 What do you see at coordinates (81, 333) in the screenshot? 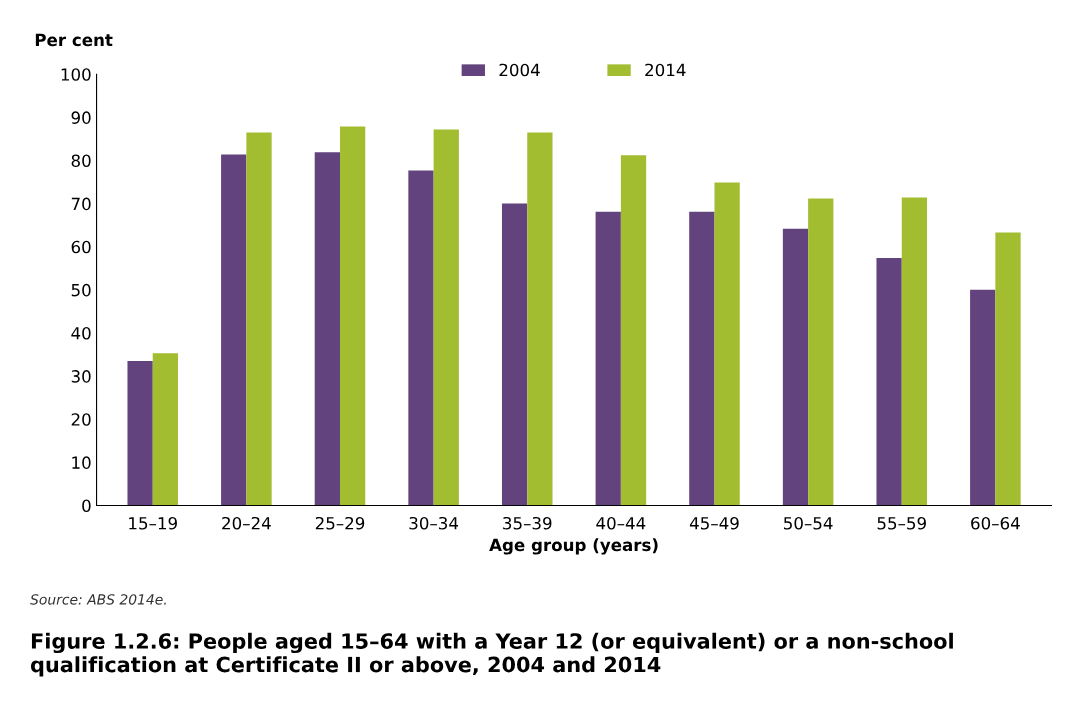
I see `y-tick-label: 40` at bounding box center [81, 333].